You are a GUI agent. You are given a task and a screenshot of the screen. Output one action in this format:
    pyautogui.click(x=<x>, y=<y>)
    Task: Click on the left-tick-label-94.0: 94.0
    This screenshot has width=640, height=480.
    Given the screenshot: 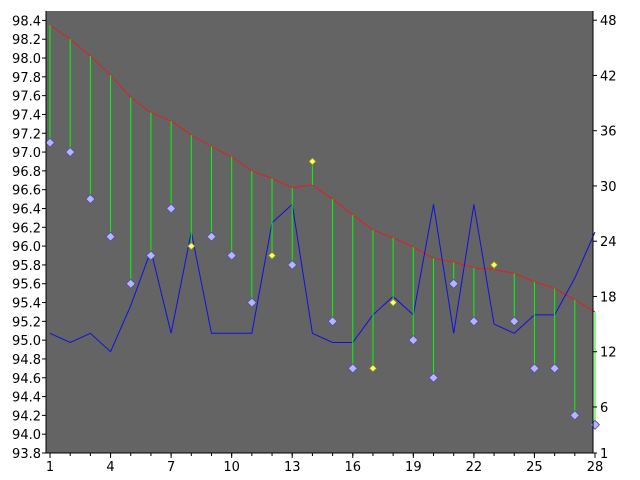 What is the action you would take?
    pyautogui.click(x=26, y=435)
    